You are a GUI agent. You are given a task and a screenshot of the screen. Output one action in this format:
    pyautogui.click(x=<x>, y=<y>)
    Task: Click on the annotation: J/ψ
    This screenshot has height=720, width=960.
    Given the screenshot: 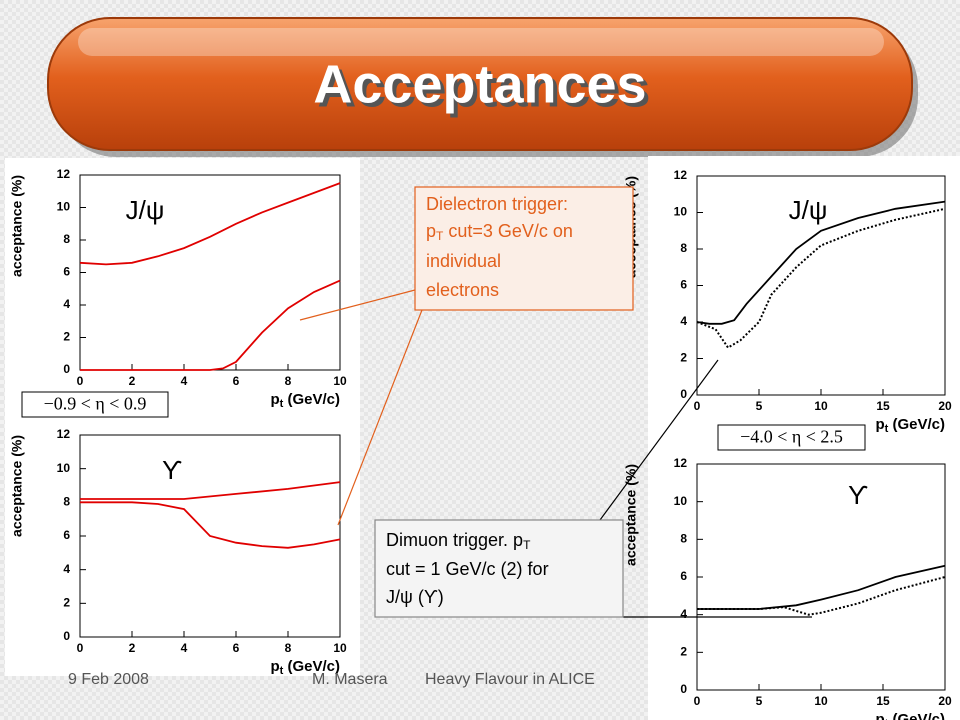 What is the action you would take?
    pyautogui.click(x=145, y=210)
    